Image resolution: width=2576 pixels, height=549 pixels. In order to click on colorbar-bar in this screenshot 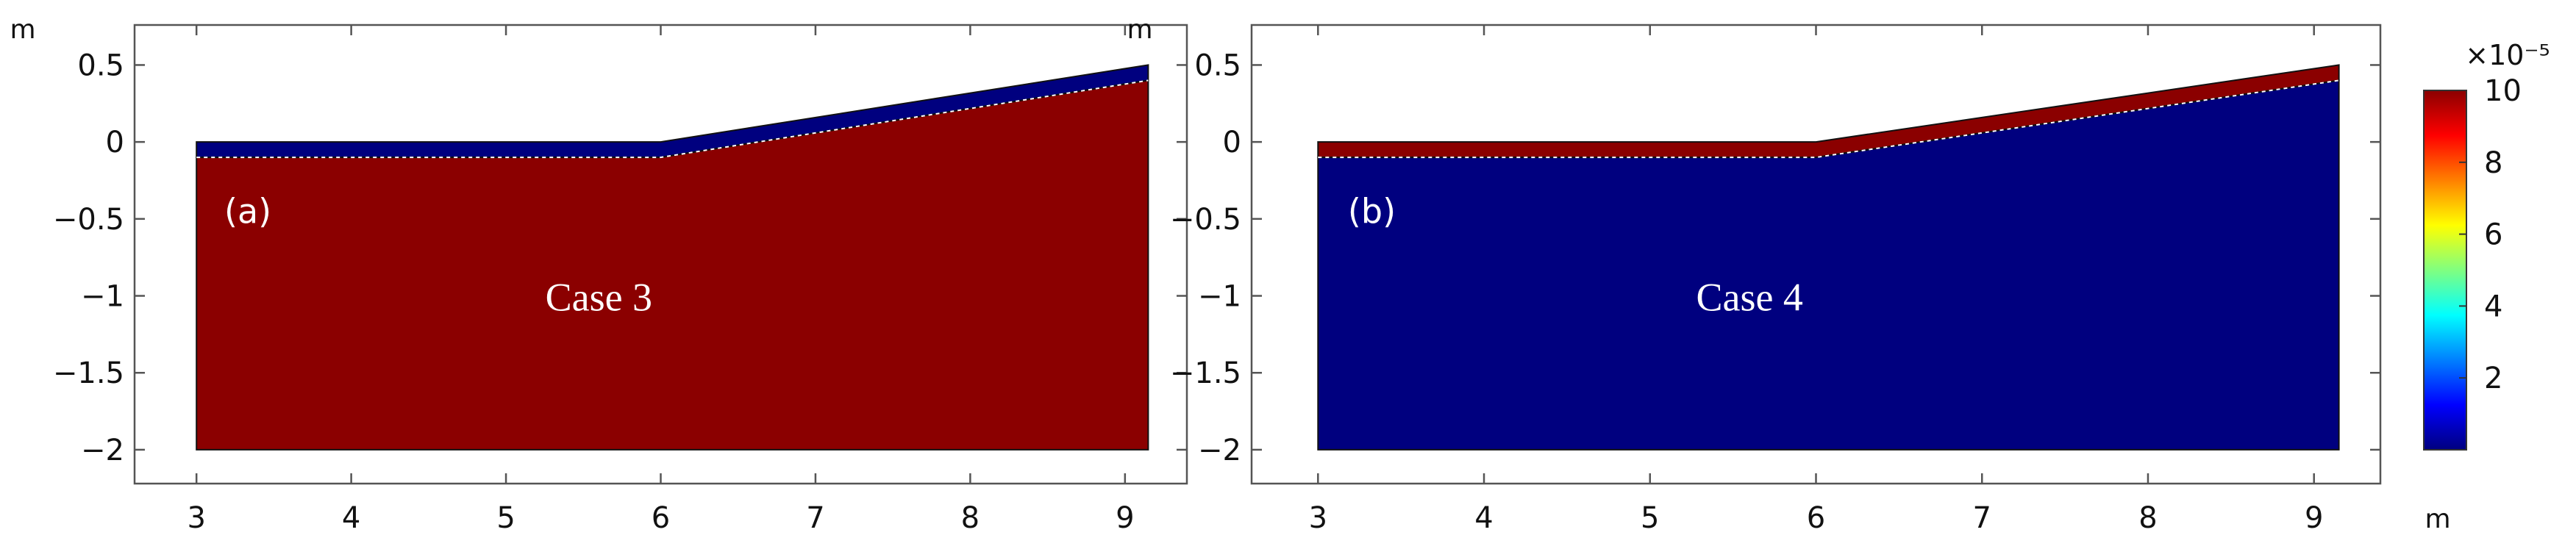, I will do `click(2445, 270)`.